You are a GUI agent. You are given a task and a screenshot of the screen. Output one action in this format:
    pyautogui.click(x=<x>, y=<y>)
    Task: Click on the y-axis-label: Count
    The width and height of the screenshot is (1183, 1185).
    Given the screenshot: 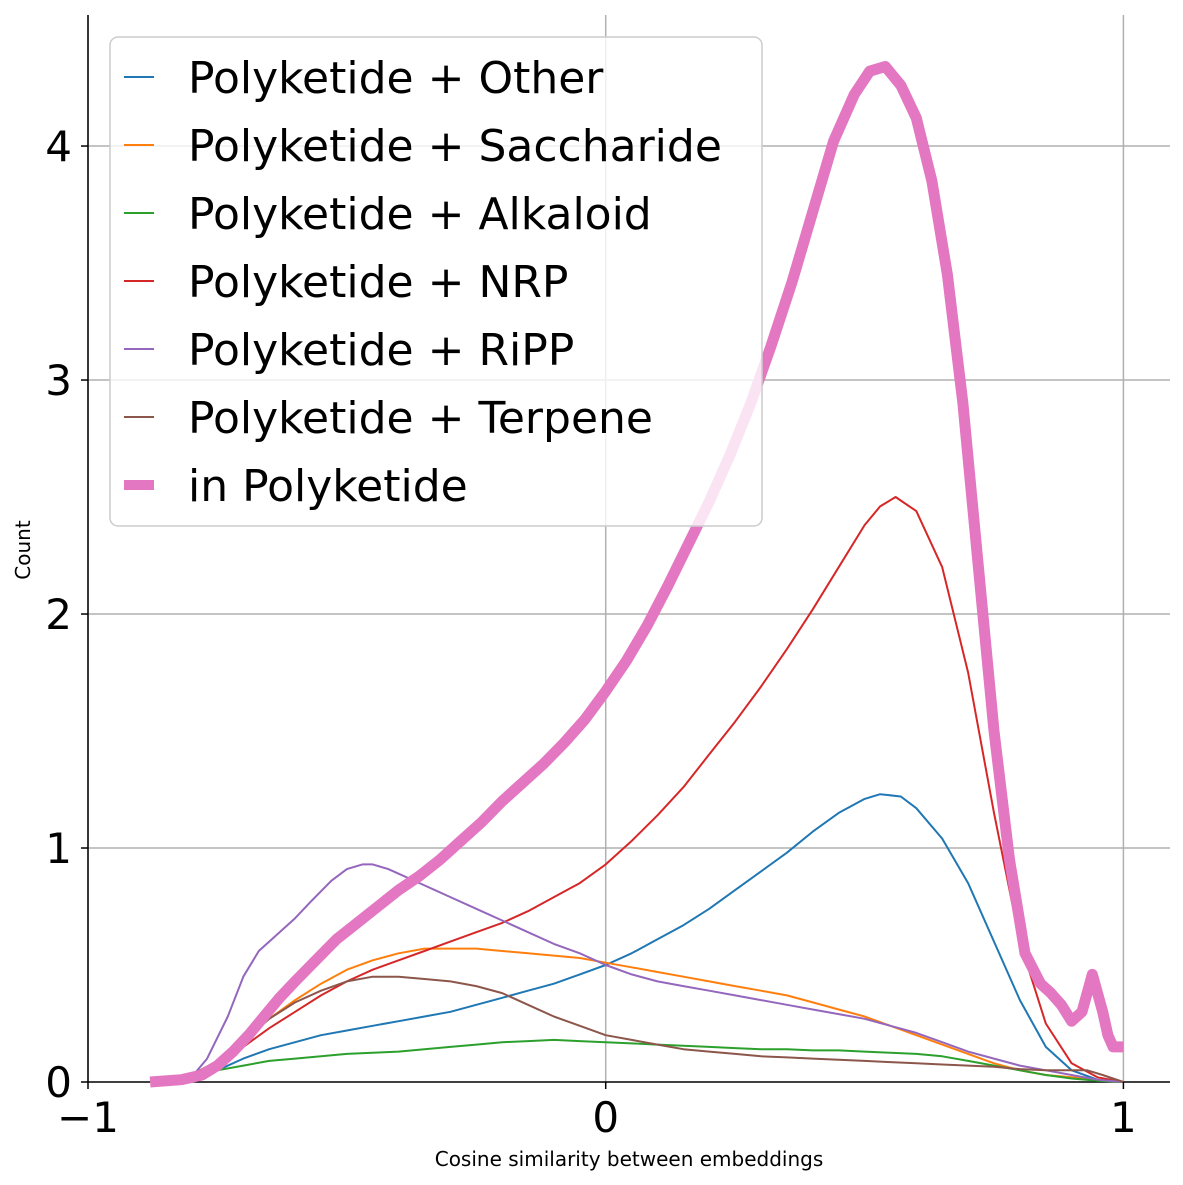 What is the action you would take?
    pyautogui.click(x=23, y=550)
    